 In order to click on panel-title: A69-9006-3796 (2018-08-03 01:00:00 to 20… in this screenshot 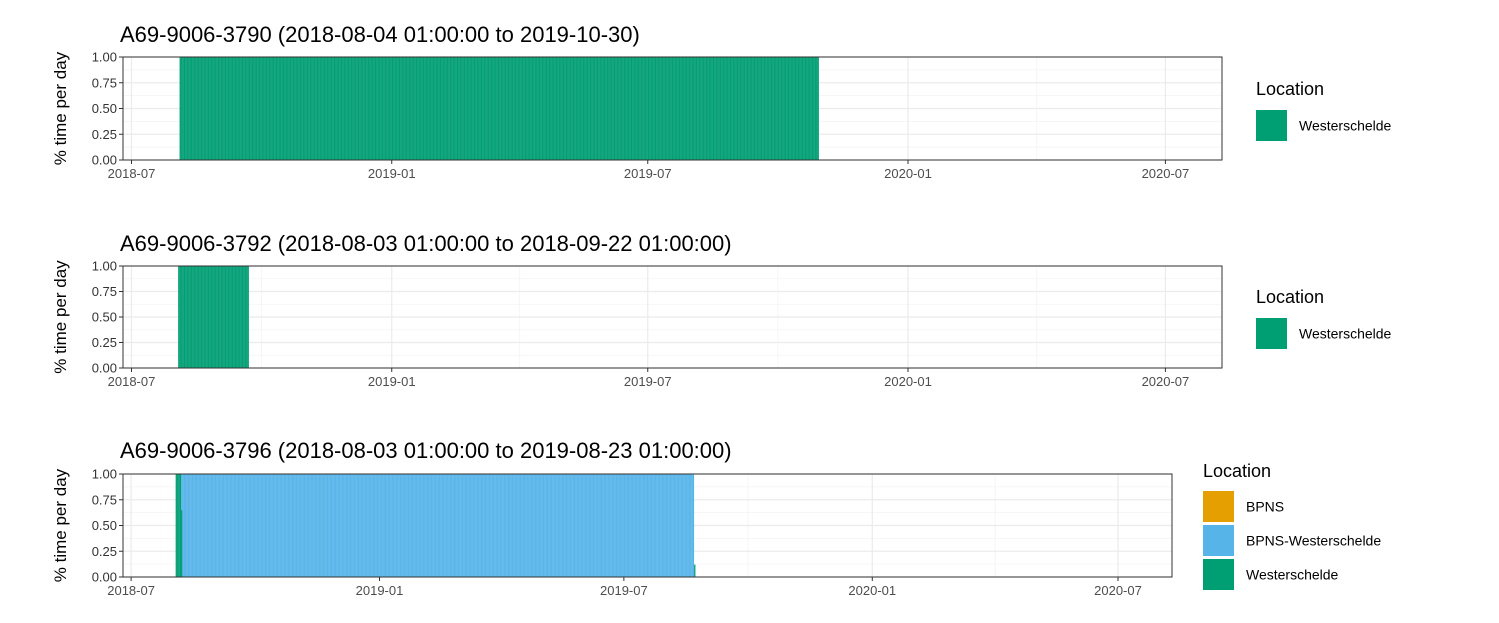, I will do `click(426, 450)`.